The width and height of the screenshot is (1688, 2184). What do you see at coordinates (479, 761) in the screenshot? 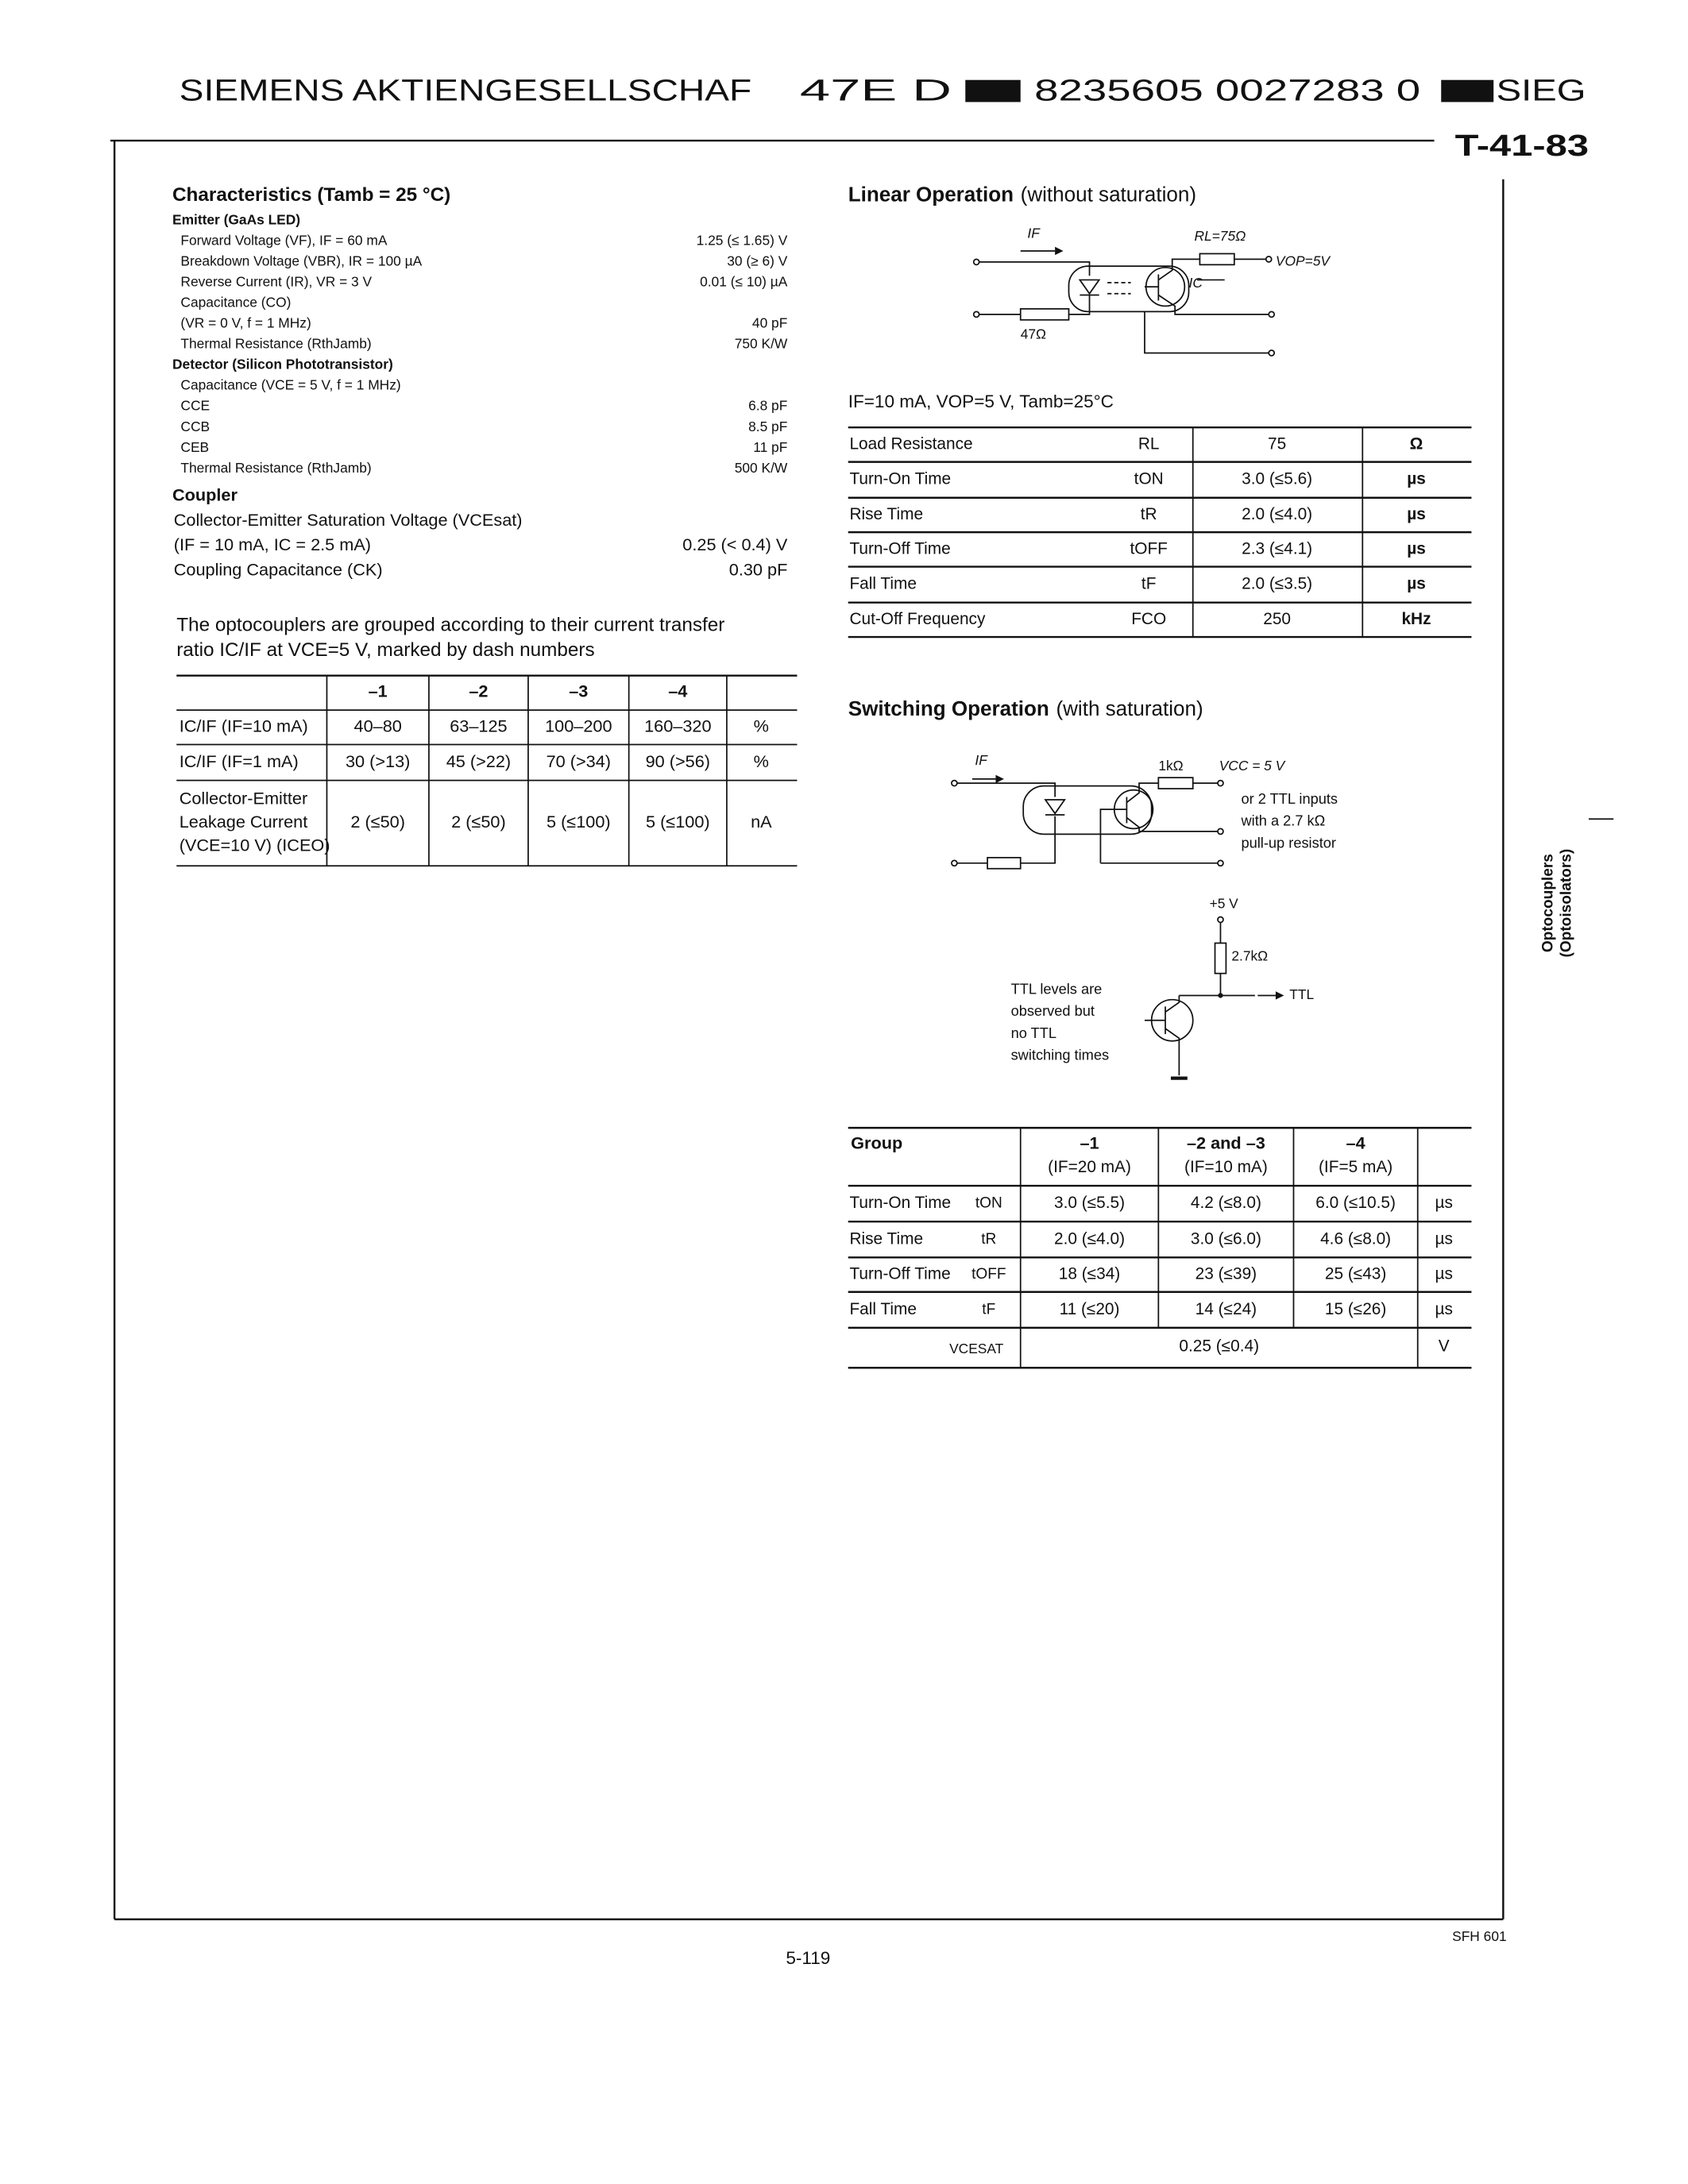
I see `cell: 45 (>22)` at bounding box center [479, 761].